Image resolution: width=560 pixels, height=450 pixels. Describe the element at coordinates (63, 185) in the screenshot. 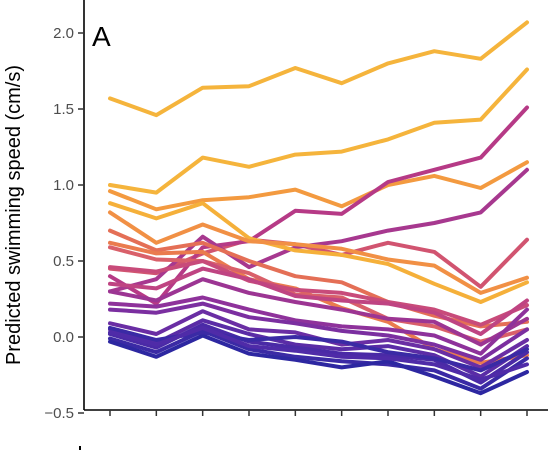

I see `y-tick-label: 1.0` at that location.